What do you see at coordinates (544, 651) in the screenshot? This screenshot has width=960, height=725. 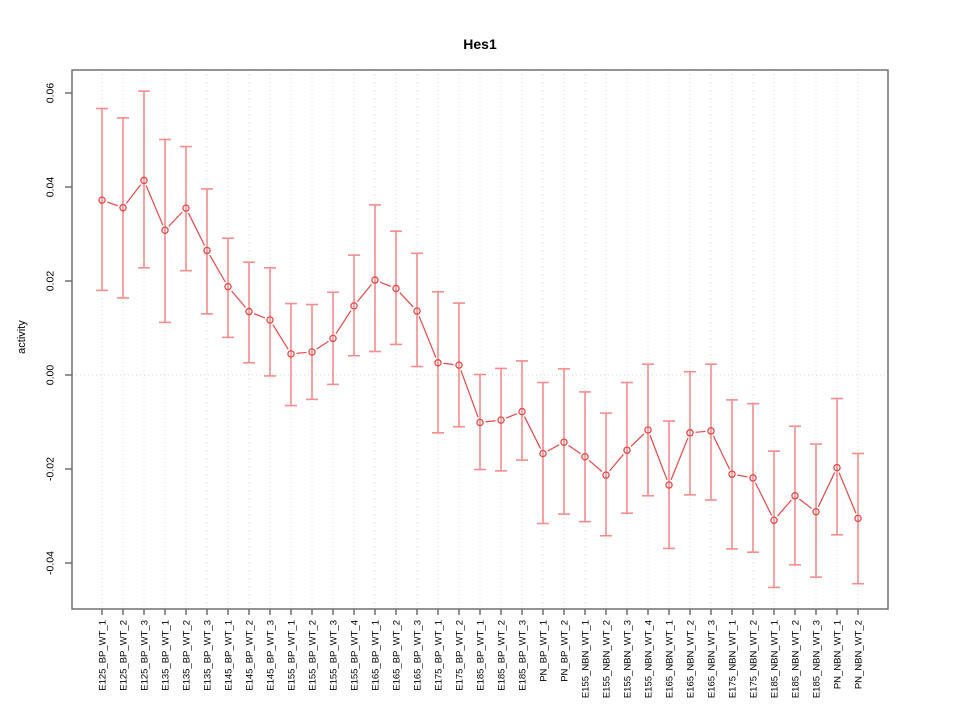 I see `x-tick-label: PN_BP_WT_1` at bounding box center [544, 651].